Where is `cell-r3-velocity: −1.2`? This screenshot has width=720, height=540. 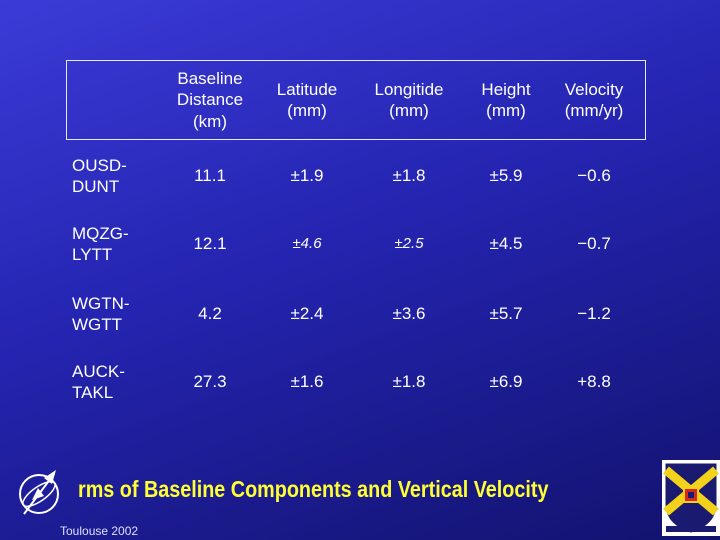 cell-r3-velocity: −1.2 is located at coordinates (594, 314).